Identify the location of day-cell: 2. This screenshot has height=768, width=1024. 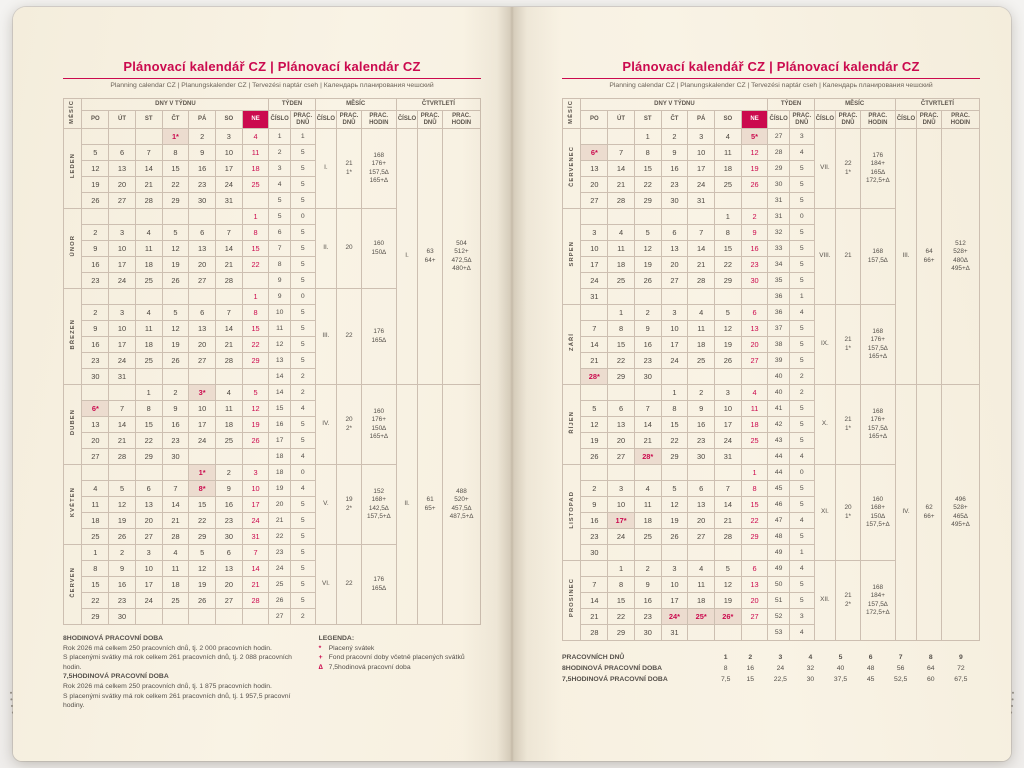
(701, 392).